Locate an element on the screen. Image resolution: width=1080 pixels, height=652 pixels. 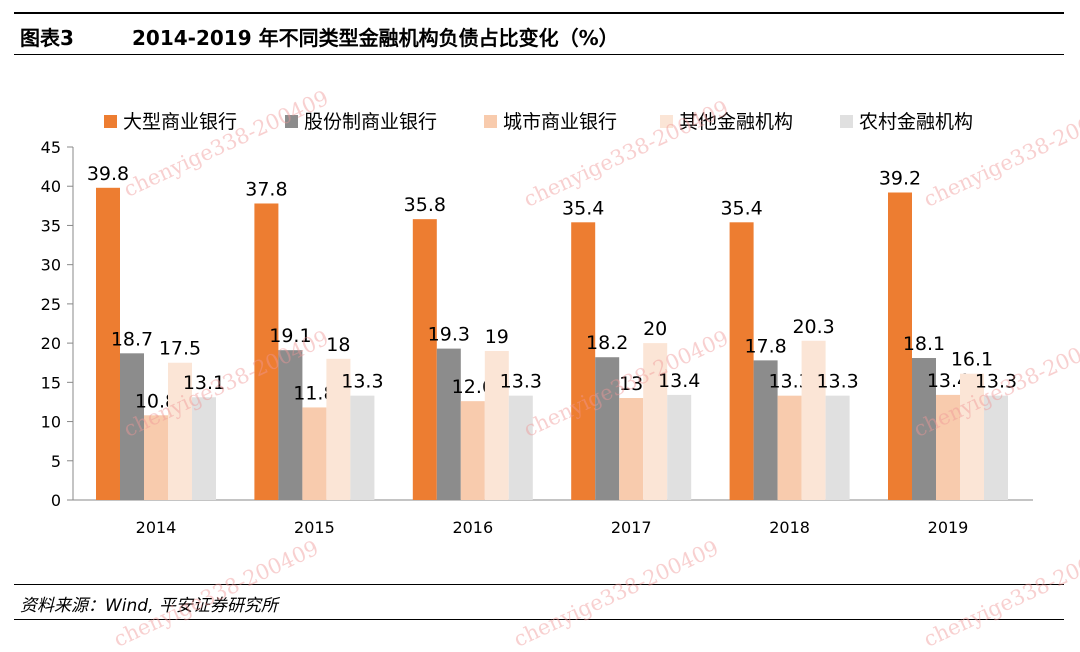
data-label: 19.3 is located at coordinates (449, 335).